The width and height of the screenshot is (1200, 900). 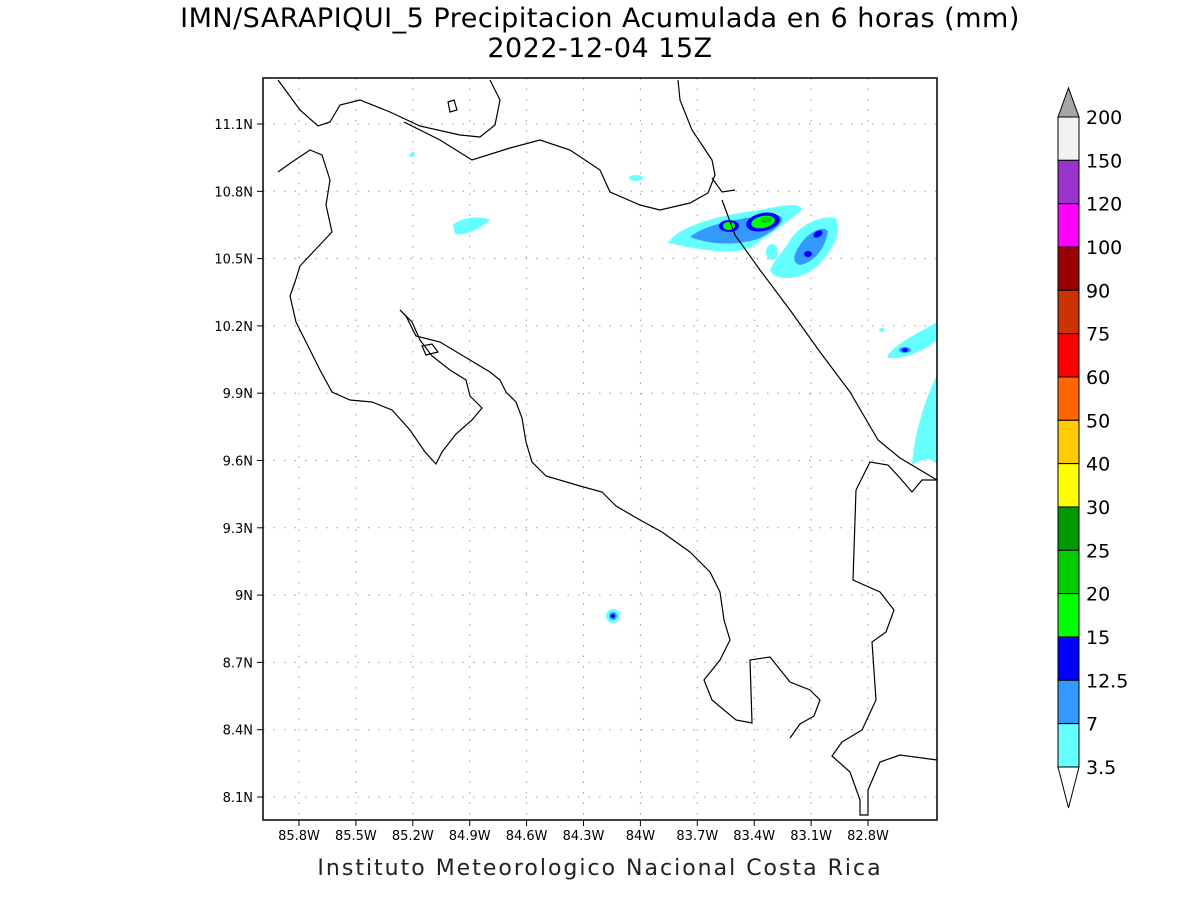 What do you see at coordinates (1098, 551) in the screenshot?
I see `colorbar-label: 25` at bounding box center [1098, 551].